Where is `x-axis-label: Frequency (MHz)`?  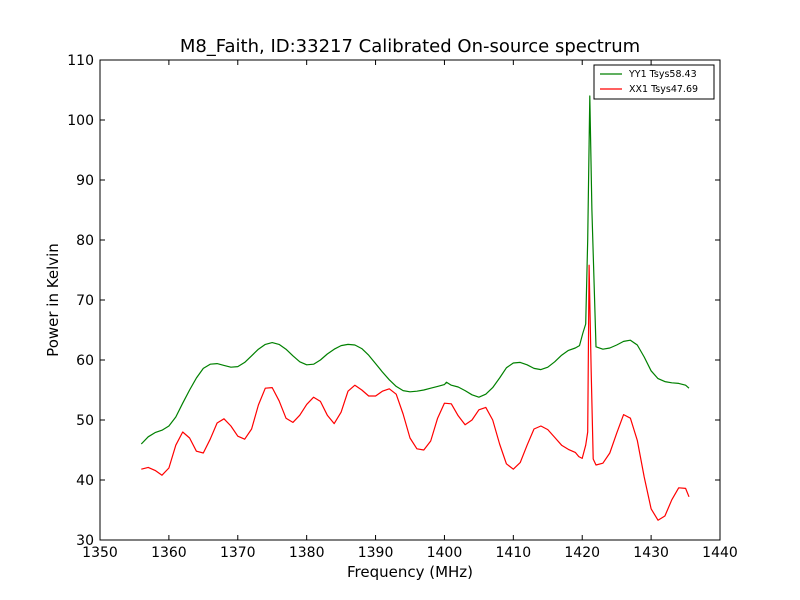
x-axis-label: Frequency (MHz) is located at coordinates (410, 572).